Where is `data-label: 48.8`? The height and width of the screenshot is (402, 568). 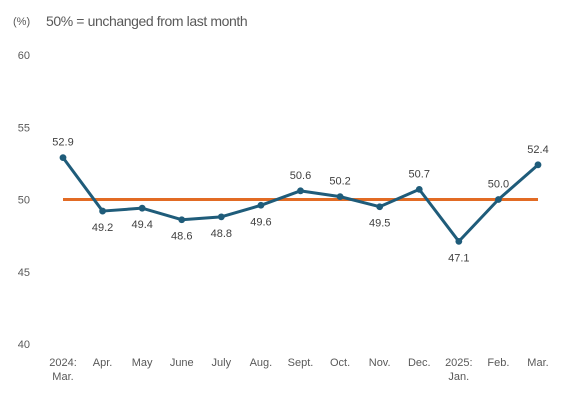
data-label: 48.8 is located at coordinates (221, 234).